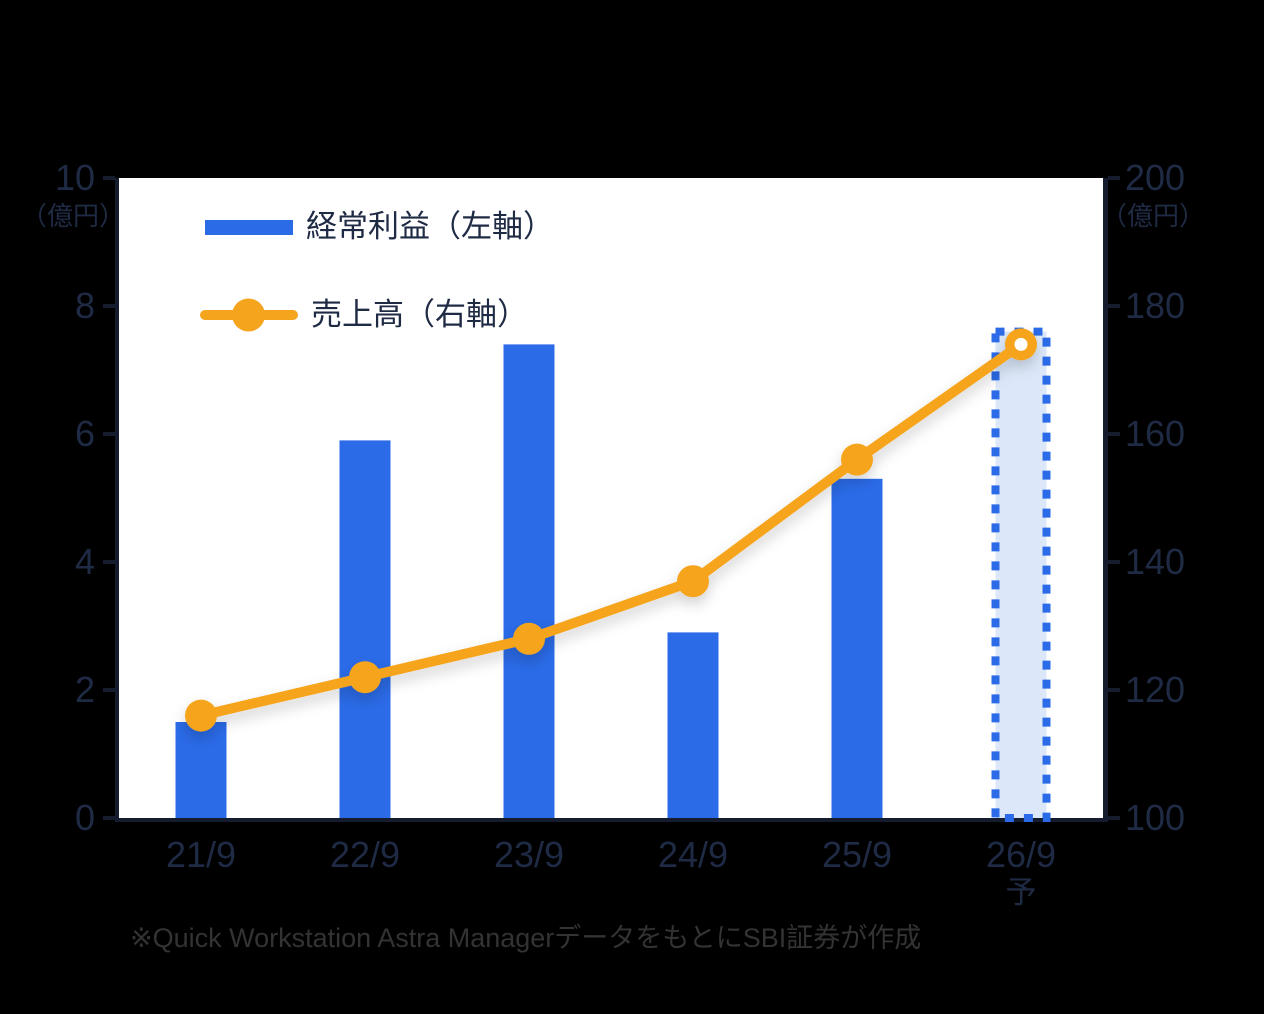 This screenshot has width=1264, height=1014. I want to click on x-axis-forecast-annotation: 予, so click(1021, 892).